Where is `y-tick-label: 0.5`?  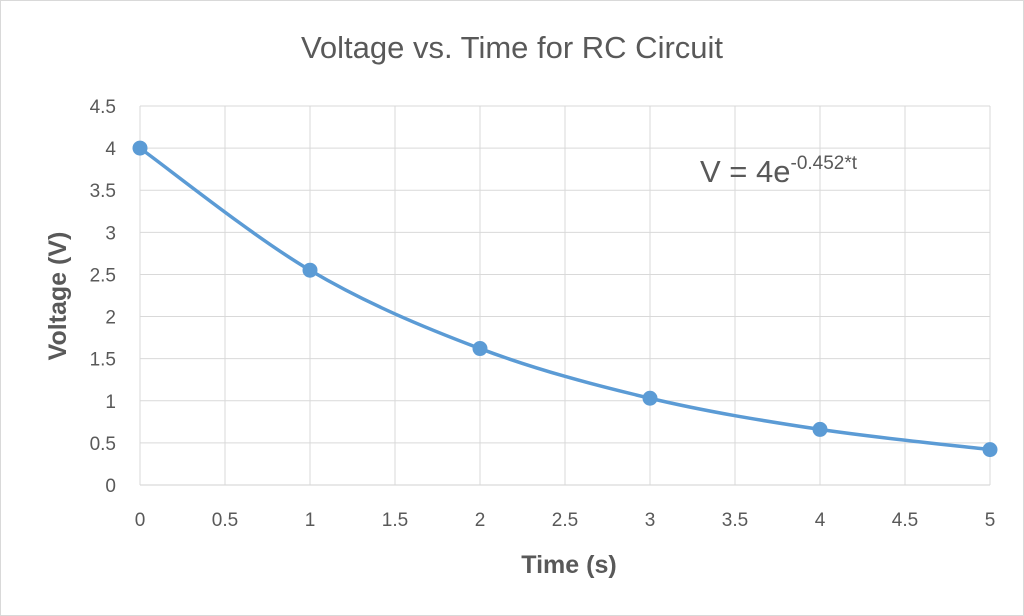 y-tick-label: 0.5 is located at coordinates (103, 444).